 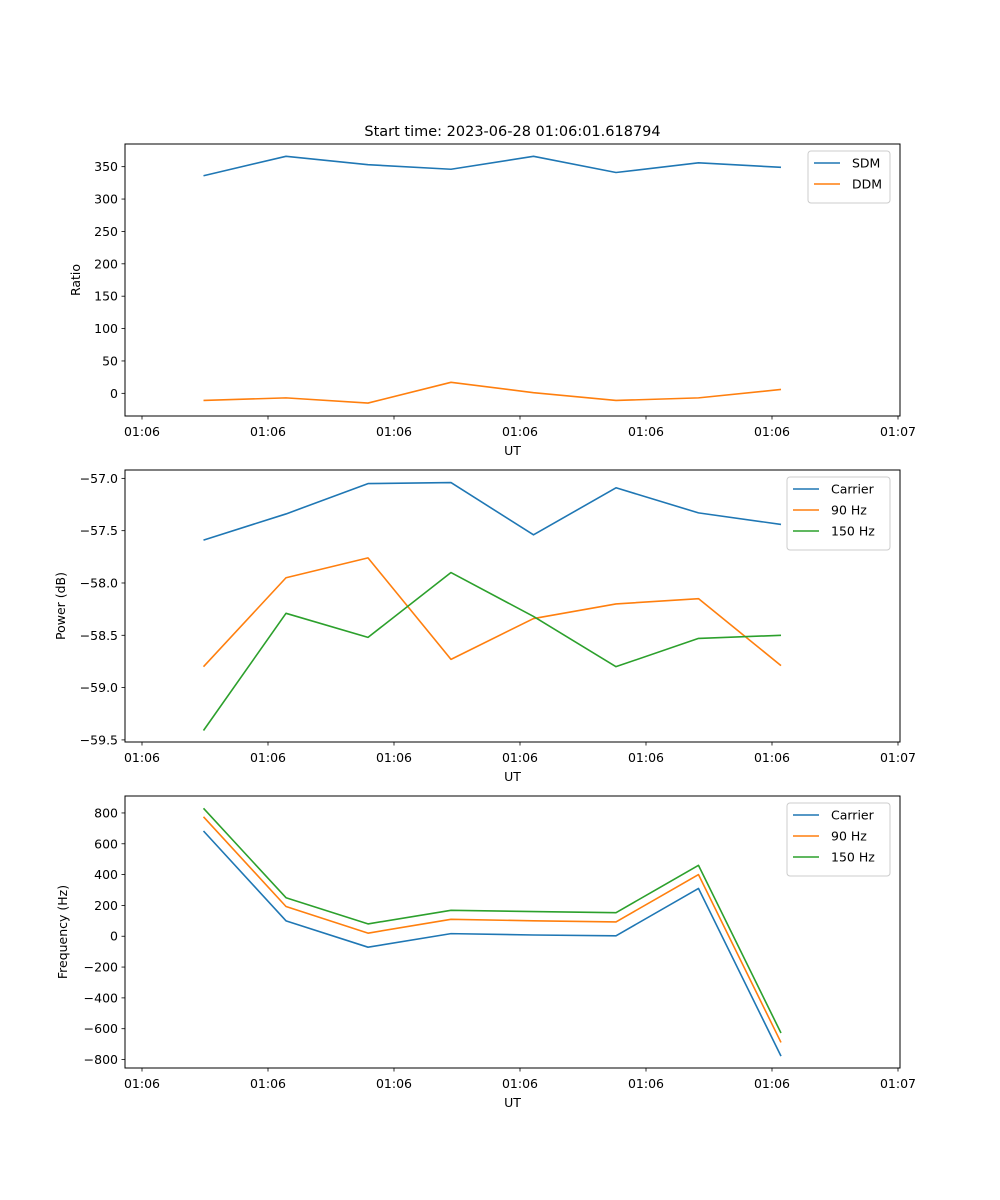 I want to click on y-tick-label: 600, so click(x=106, y=843).